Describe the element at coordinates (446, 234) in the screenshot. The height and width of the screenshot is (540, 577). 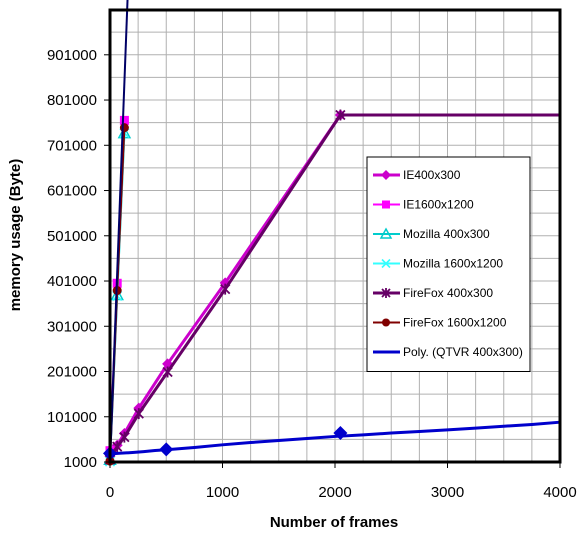
I see `legend-label: Mozilla 400x300` at that location.